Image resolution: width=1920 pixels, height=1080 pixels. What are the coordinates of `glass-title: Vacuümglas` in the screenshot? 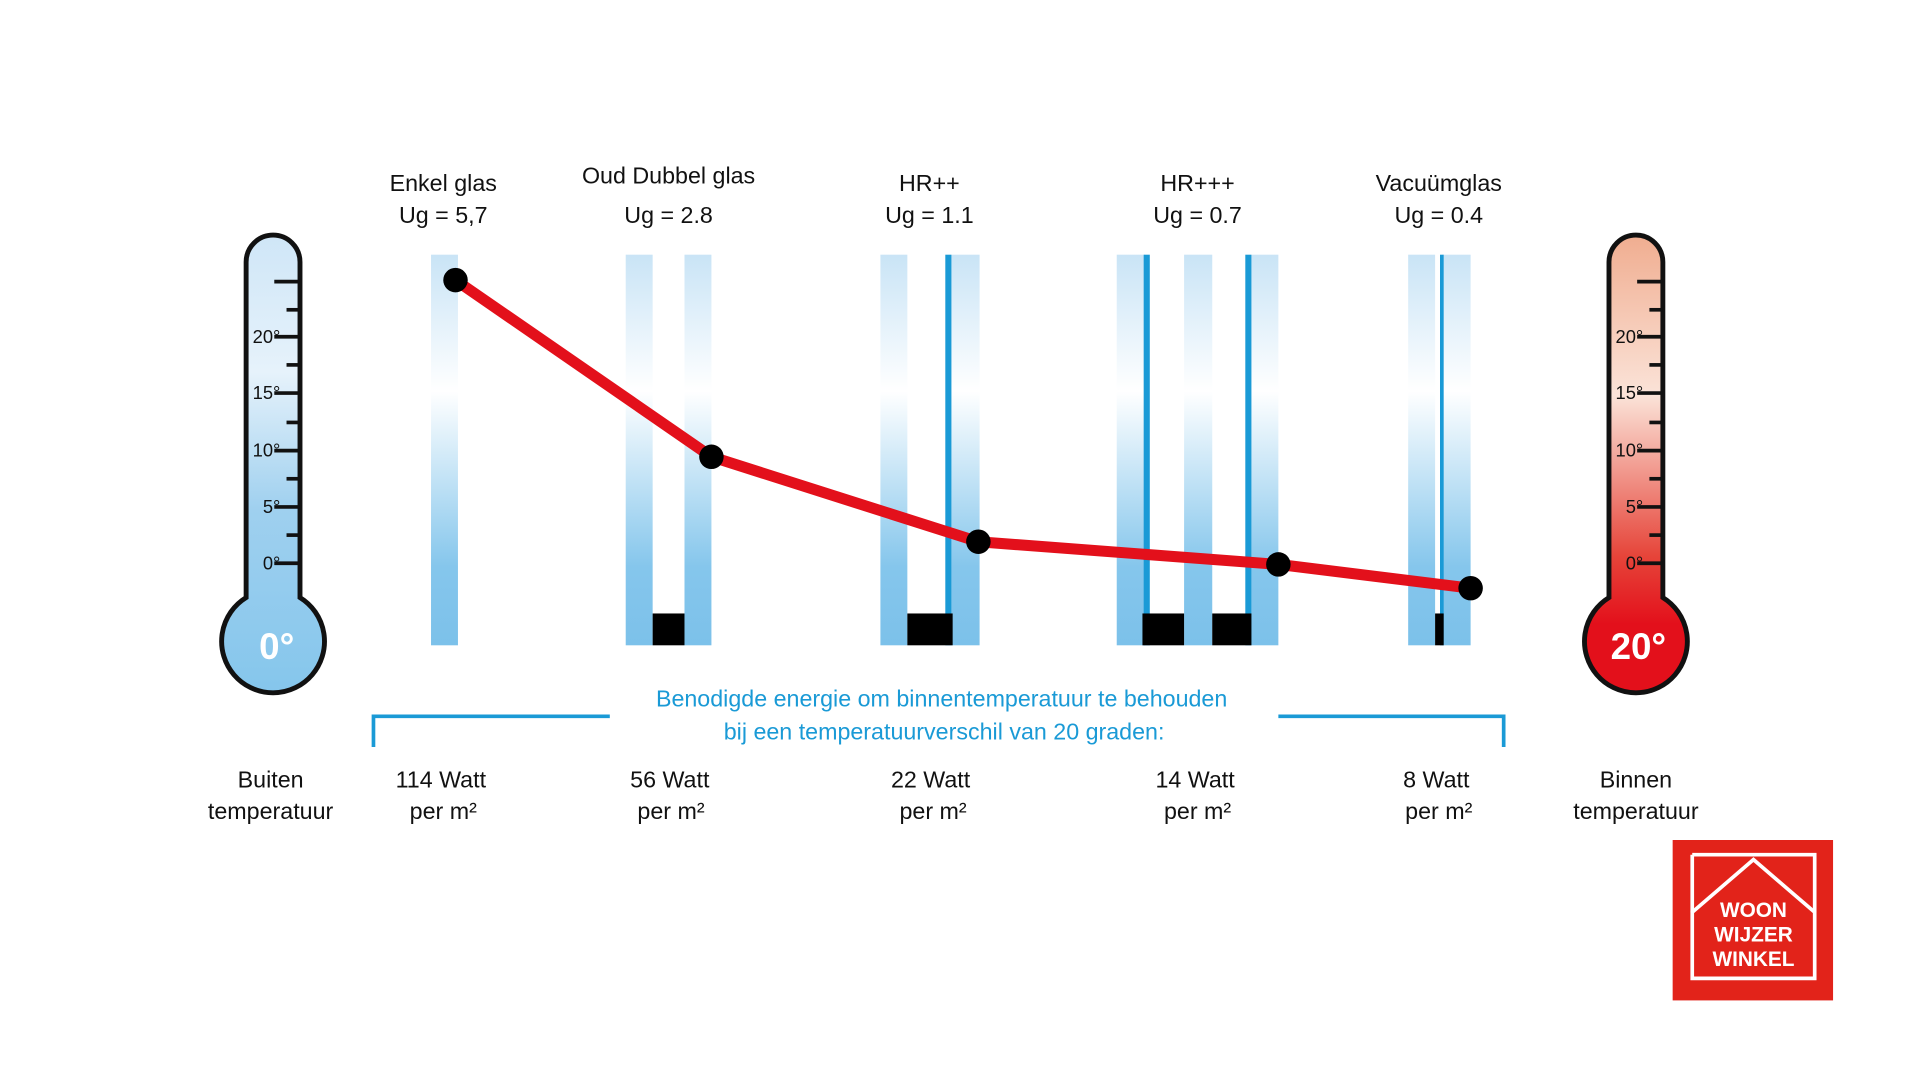 It's located at (1439, 183).